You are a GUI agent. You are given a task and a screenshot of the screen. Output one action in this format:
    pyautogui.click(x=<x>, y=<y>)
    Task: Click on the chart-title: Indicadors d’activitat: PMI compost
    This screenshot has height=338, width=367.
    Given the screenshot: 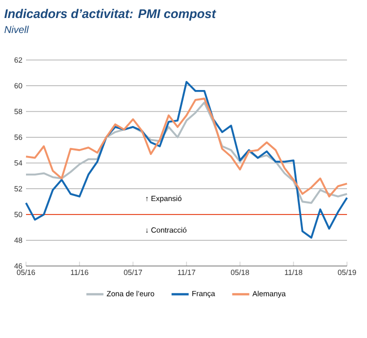 What is the action you would take?
    pyautogui.click(x=110, y=14)
    